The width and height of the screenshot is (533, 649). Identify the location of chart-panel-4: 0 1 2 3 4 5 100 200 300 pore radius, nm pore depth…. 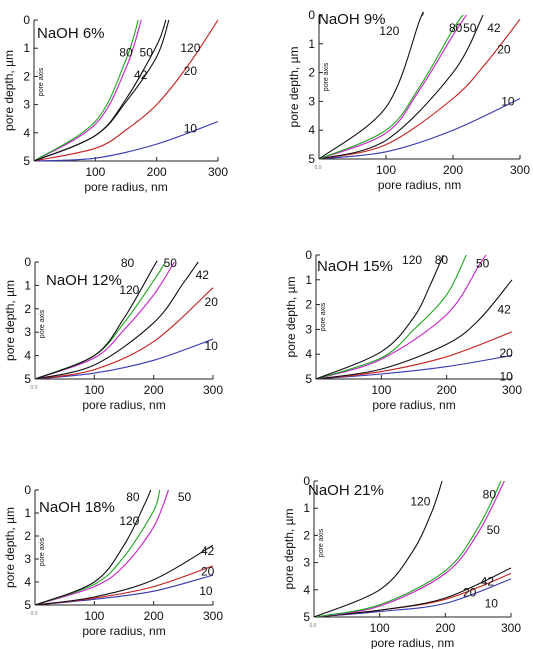
(403, 330).